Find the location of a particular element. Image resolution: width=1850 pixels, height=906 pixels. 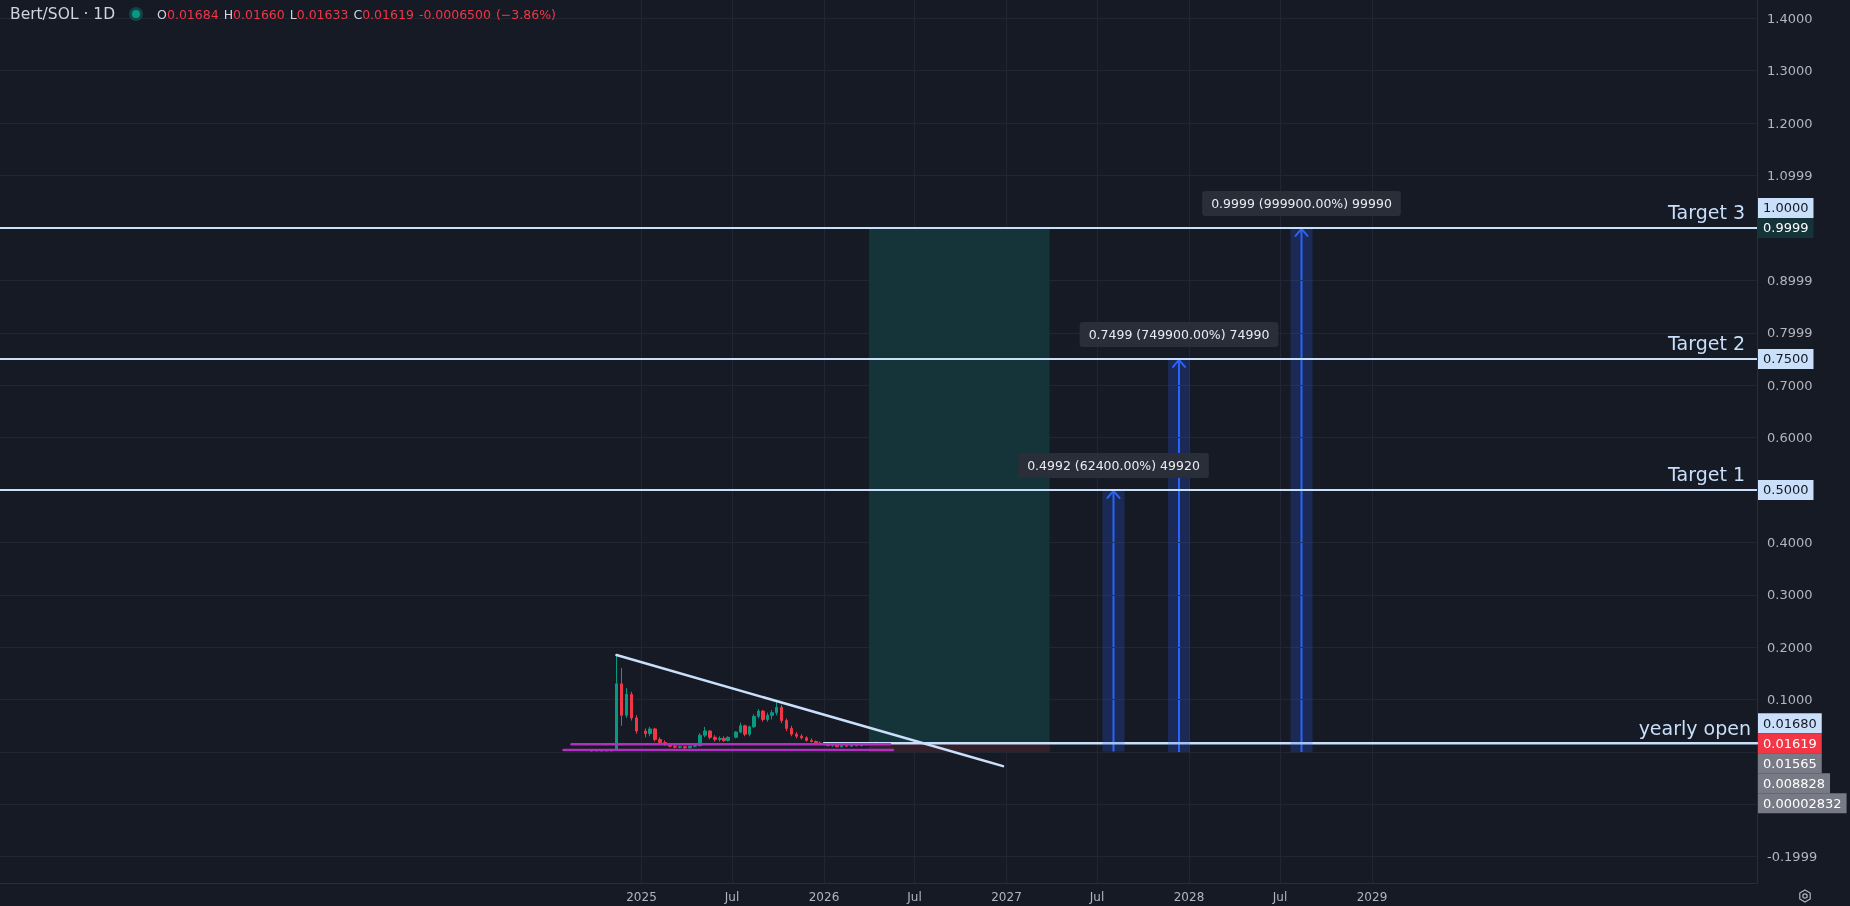

y-tick-label: 0.4000 is located at coordinates (1790, 542).